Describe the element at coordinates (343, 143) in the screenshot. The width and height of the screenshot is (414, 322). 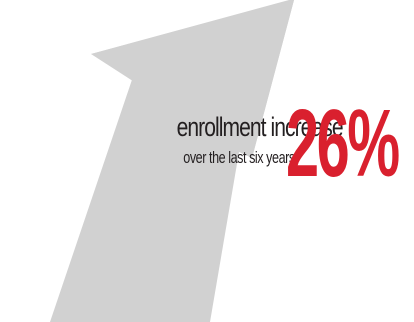
I see `stat-value: 26%` at that location.